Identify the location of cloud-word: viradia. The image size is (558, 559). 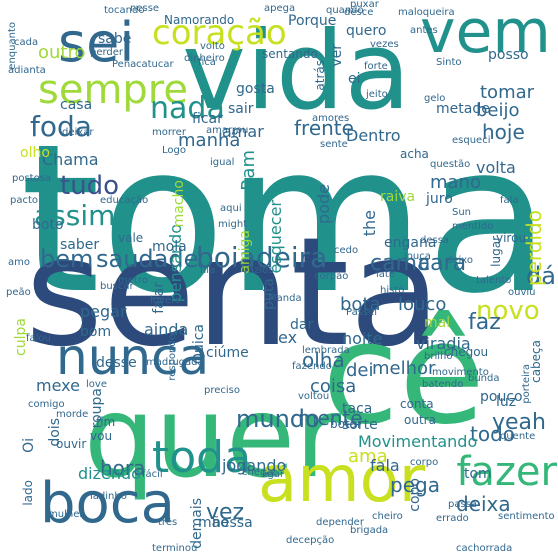
(443, 343).